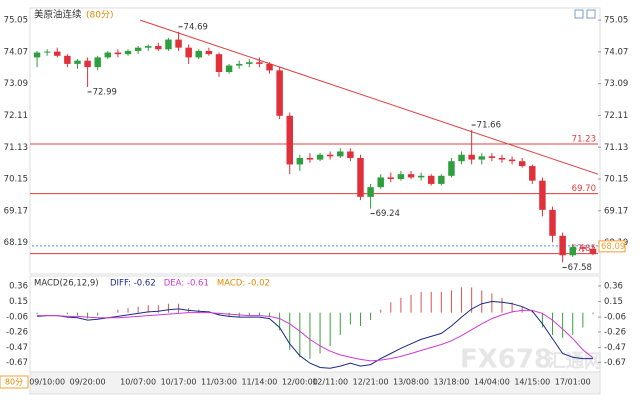  I want to click on line-label: 69.70, so click(584, 189).